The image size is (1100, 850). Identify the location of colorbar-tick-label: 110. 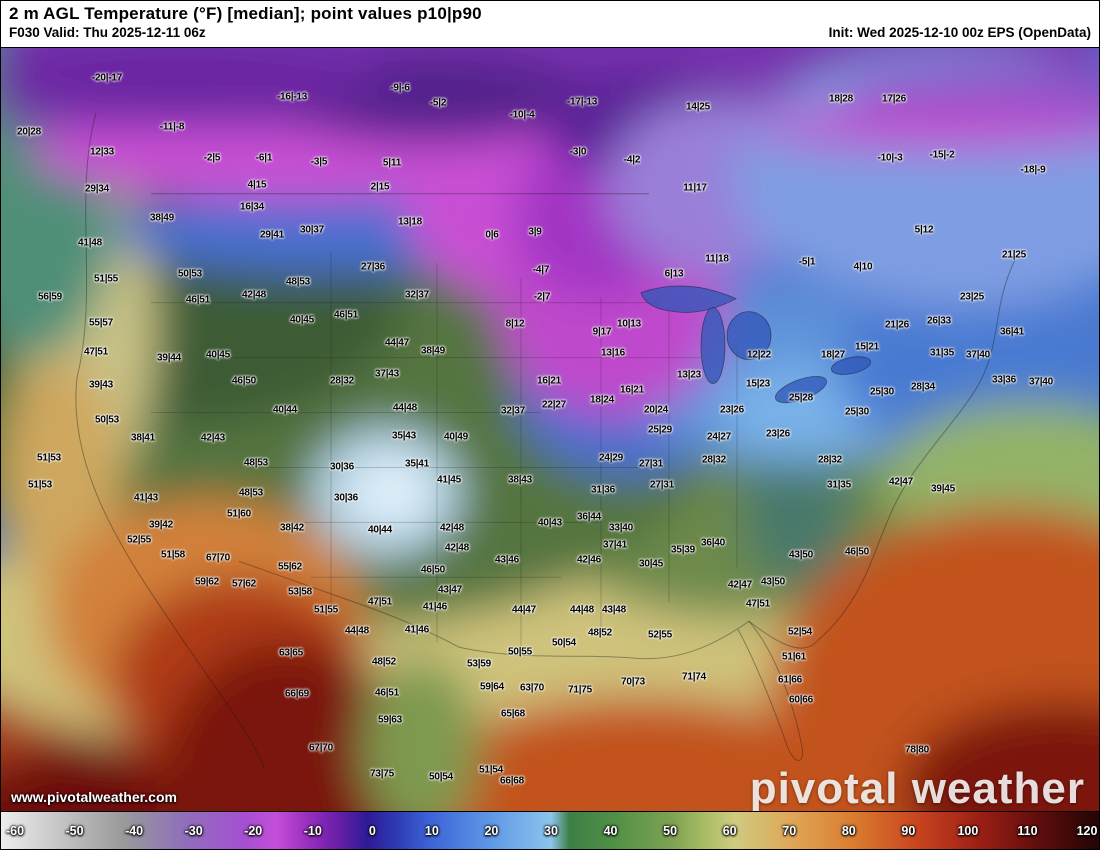
(1027, 830).